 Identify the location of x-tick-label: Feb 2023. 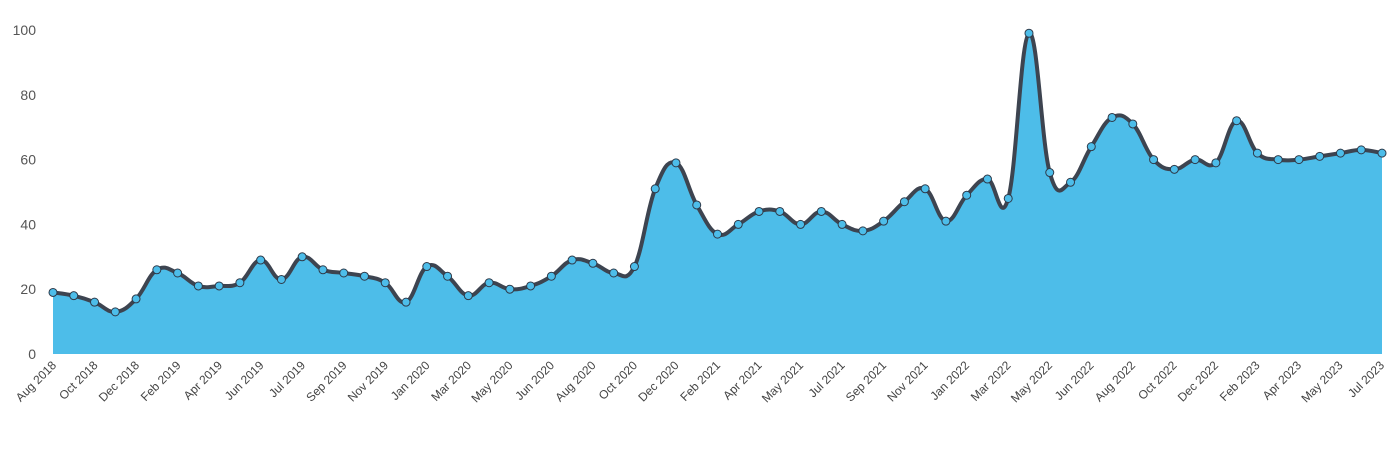
(1240, 381).